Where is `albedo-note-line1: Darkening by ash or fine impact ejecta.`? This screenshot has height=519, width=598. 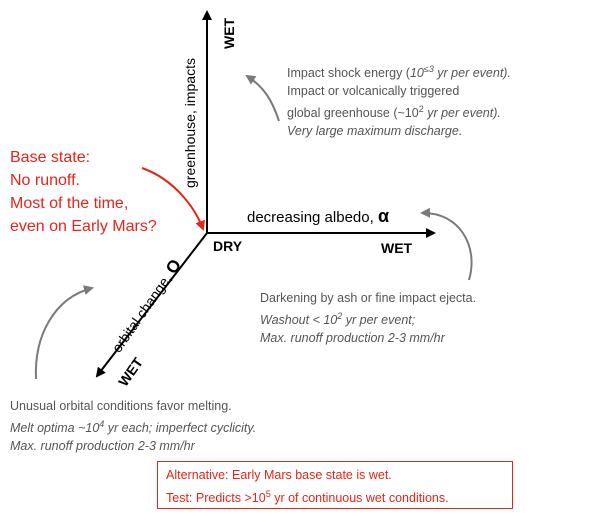
albedo-note-line1: Darkening by ash or fine impact ejecta. is located at coordinates (368, 298).